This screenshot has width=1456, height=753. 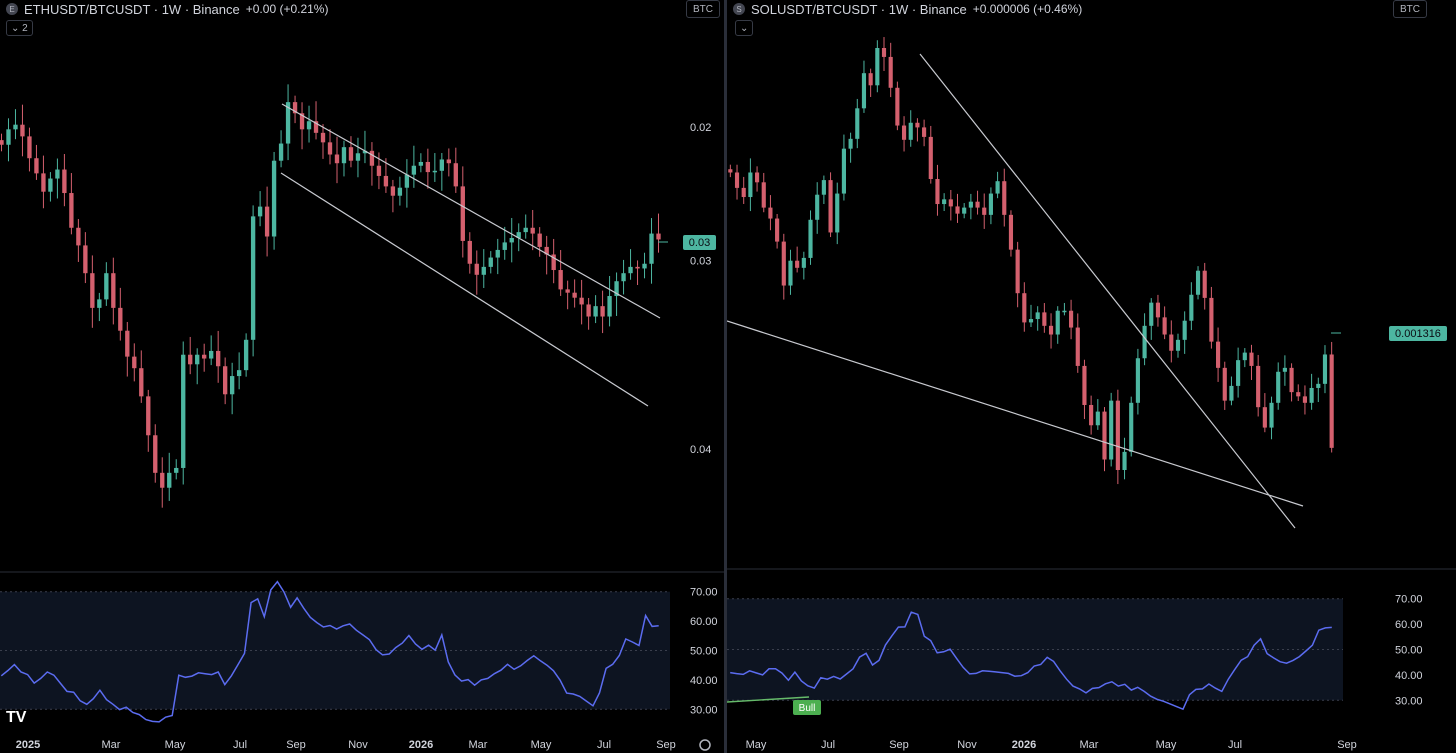 I want to click on left-symbol-title: ETHUSDT/BTCUSDT · 1W · Binance, so click(x=132, y=9).